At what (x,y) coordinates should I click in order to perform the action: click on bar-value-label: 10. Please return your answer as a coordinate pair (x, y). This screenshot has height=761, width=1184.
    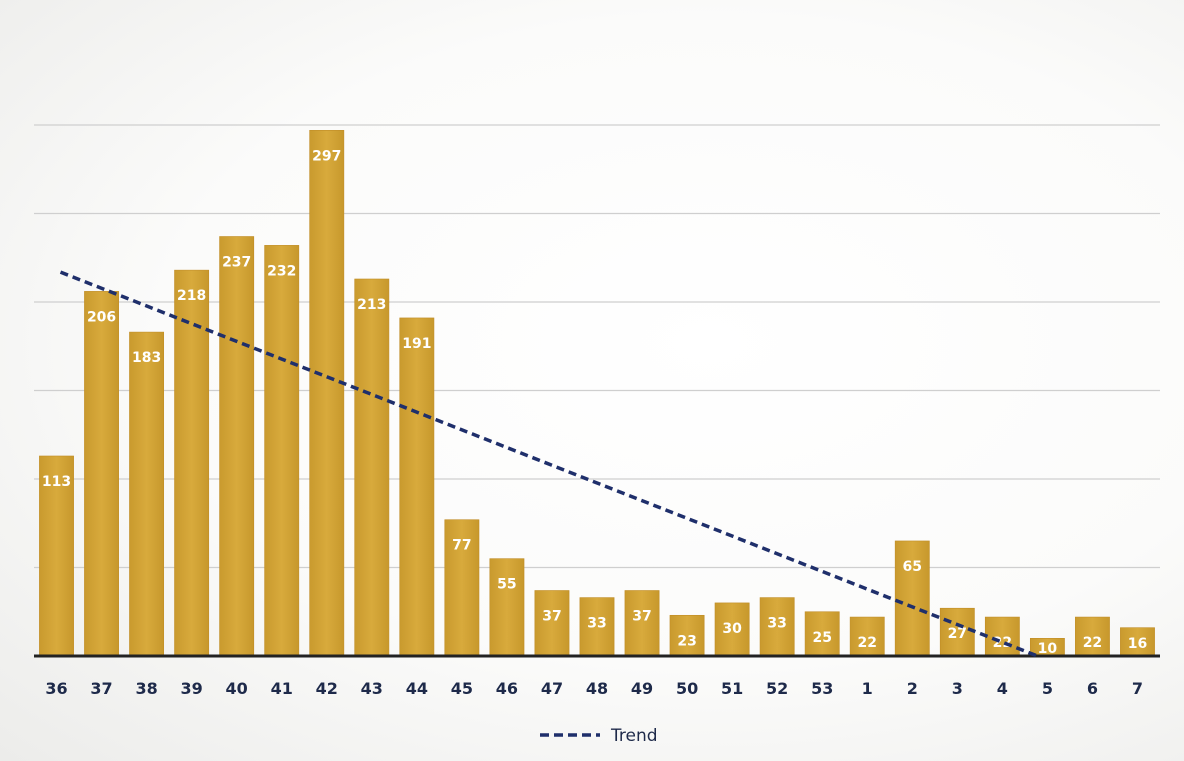
    Looking at the image, I should click on (1048, 649).